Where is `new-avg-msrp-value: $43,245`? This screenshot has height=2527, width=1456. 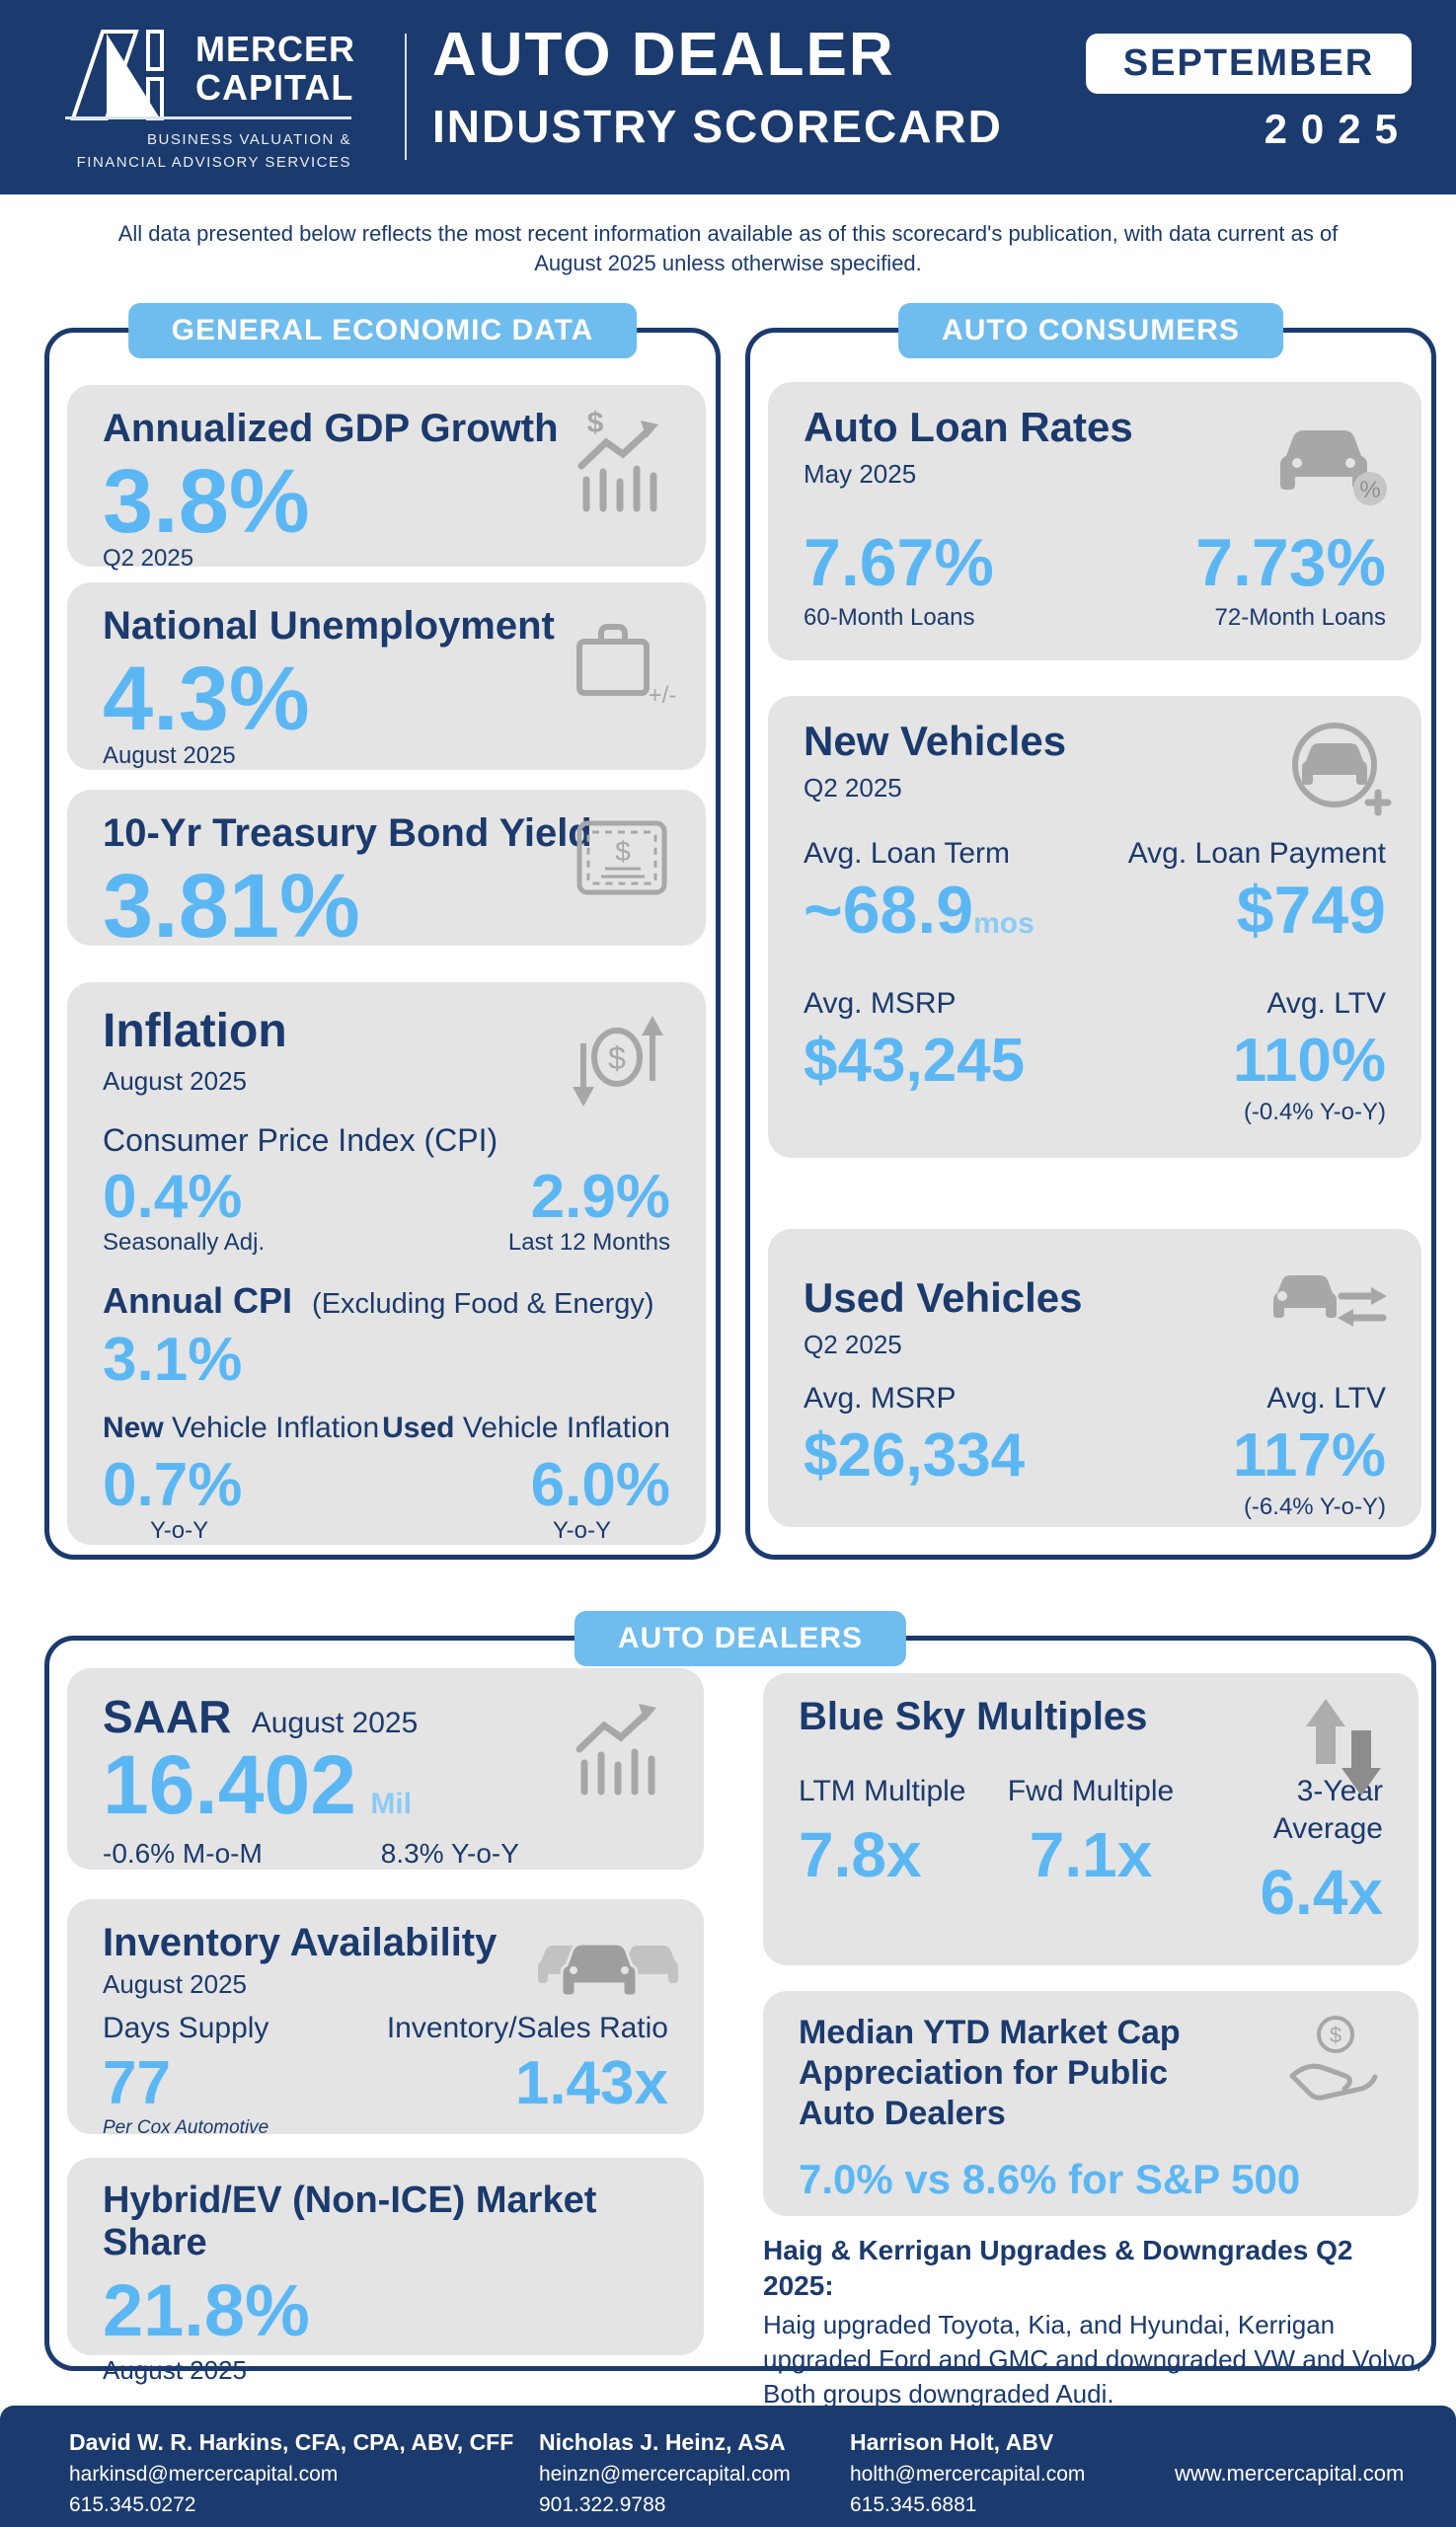 new-avg-msrp-value: $43,245 is located at coordinates (915, 1061).